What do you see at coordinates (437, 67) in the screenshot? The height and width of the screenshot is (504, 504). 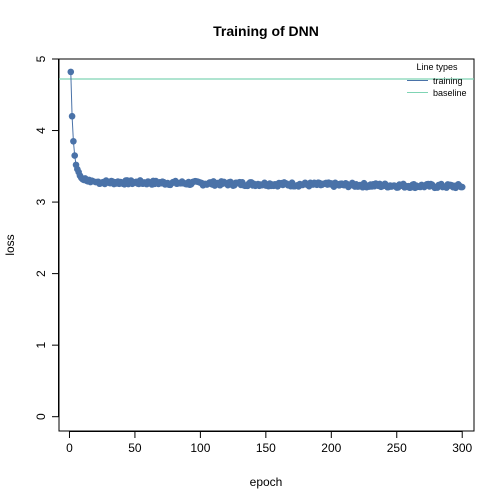 I see `legend-title: Line types` at bounding box center [437, 67].